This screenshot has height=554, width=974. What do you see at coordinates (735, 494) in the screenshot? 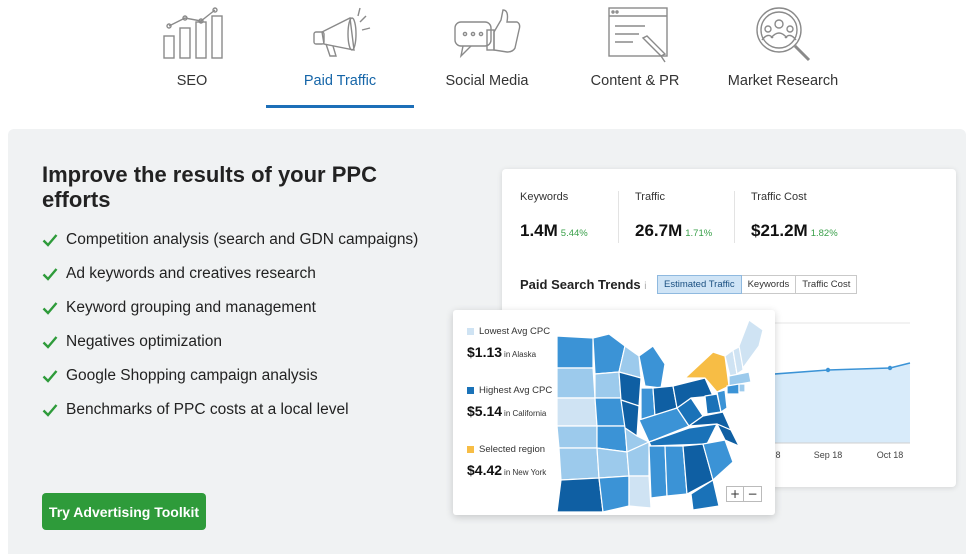
I see `zoom-in-button: +` at bounding box center [735, 494].